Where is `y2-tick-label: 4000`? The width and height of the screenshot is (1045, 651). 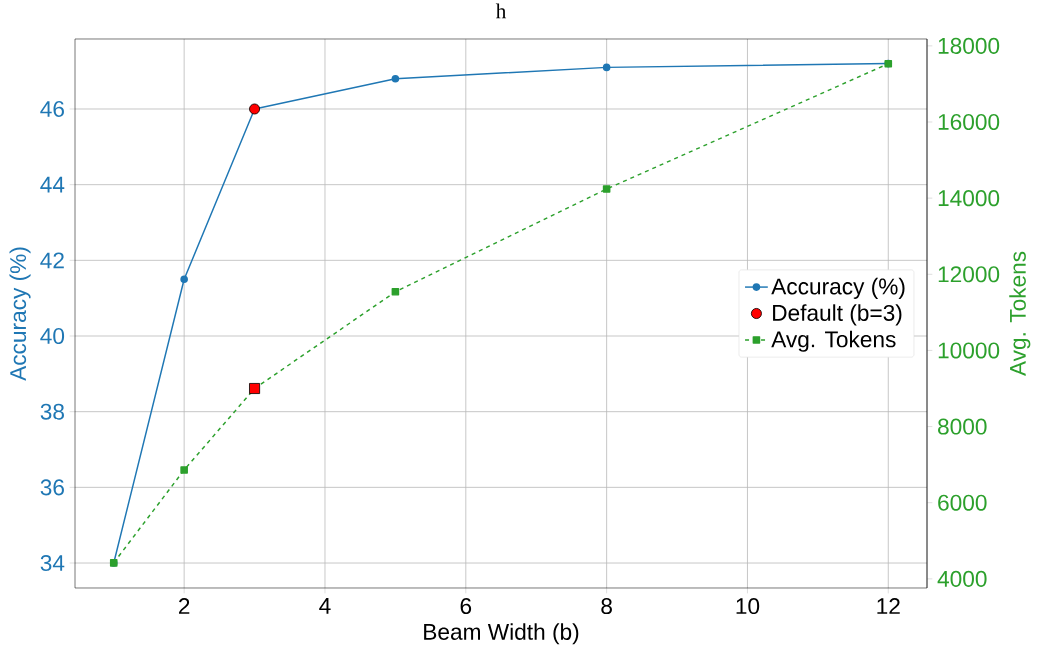 y2-tick-label: 4000 is located at coordinates (962, 578).